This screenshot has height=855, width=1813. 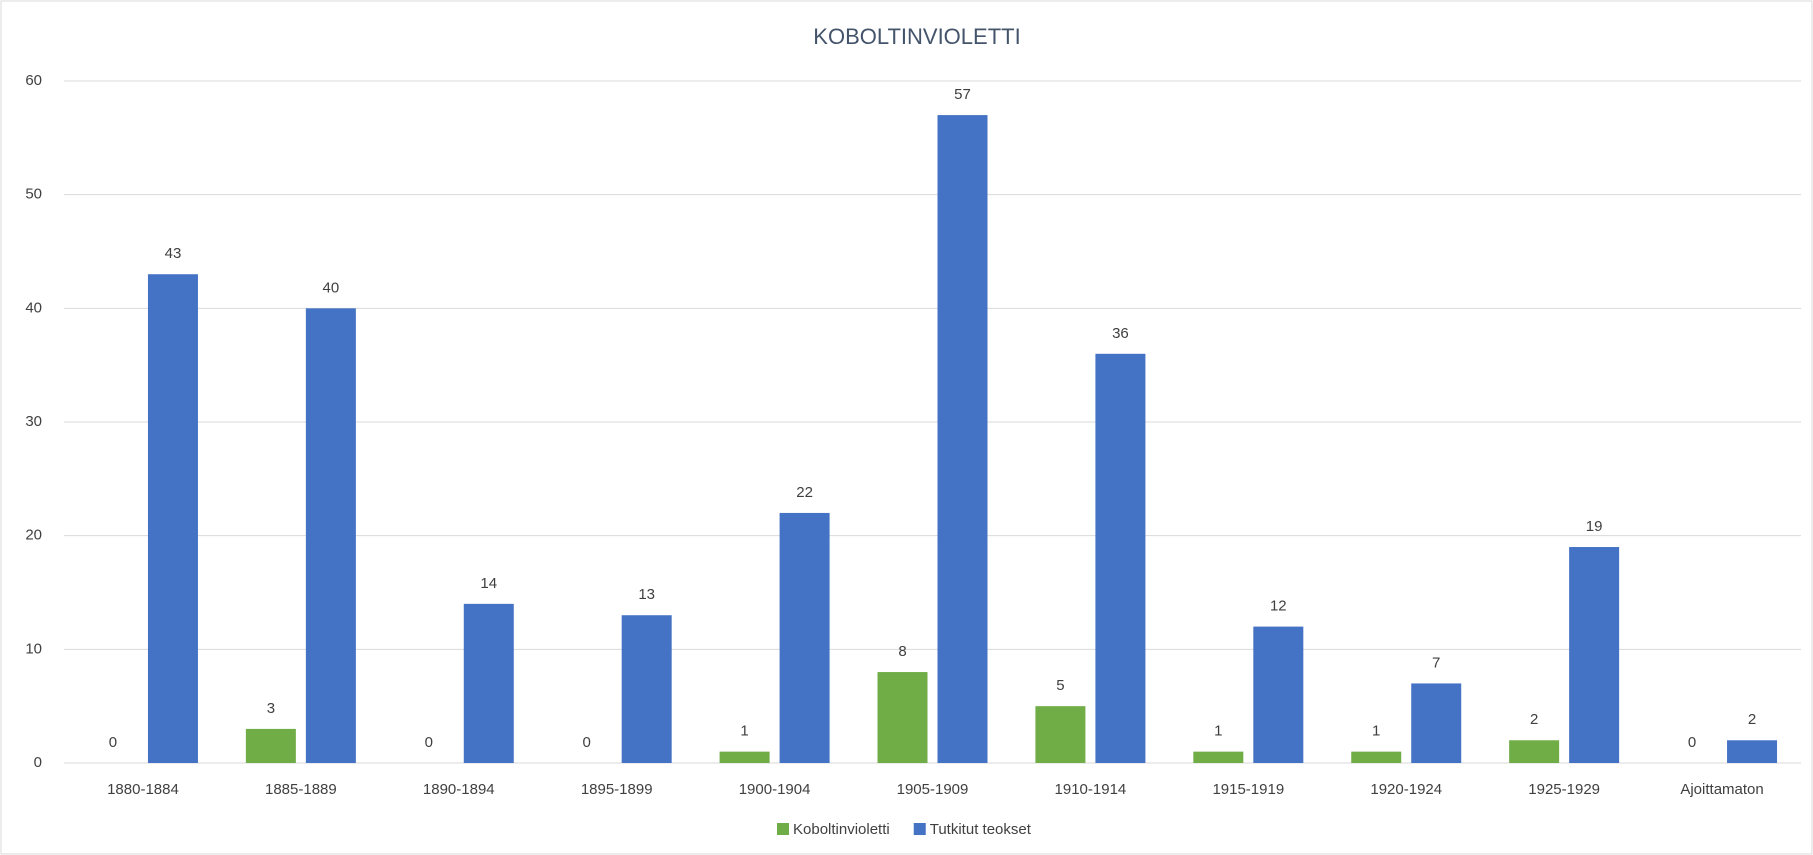 I want to click on data-label: 22, so click(x=804, y=492).